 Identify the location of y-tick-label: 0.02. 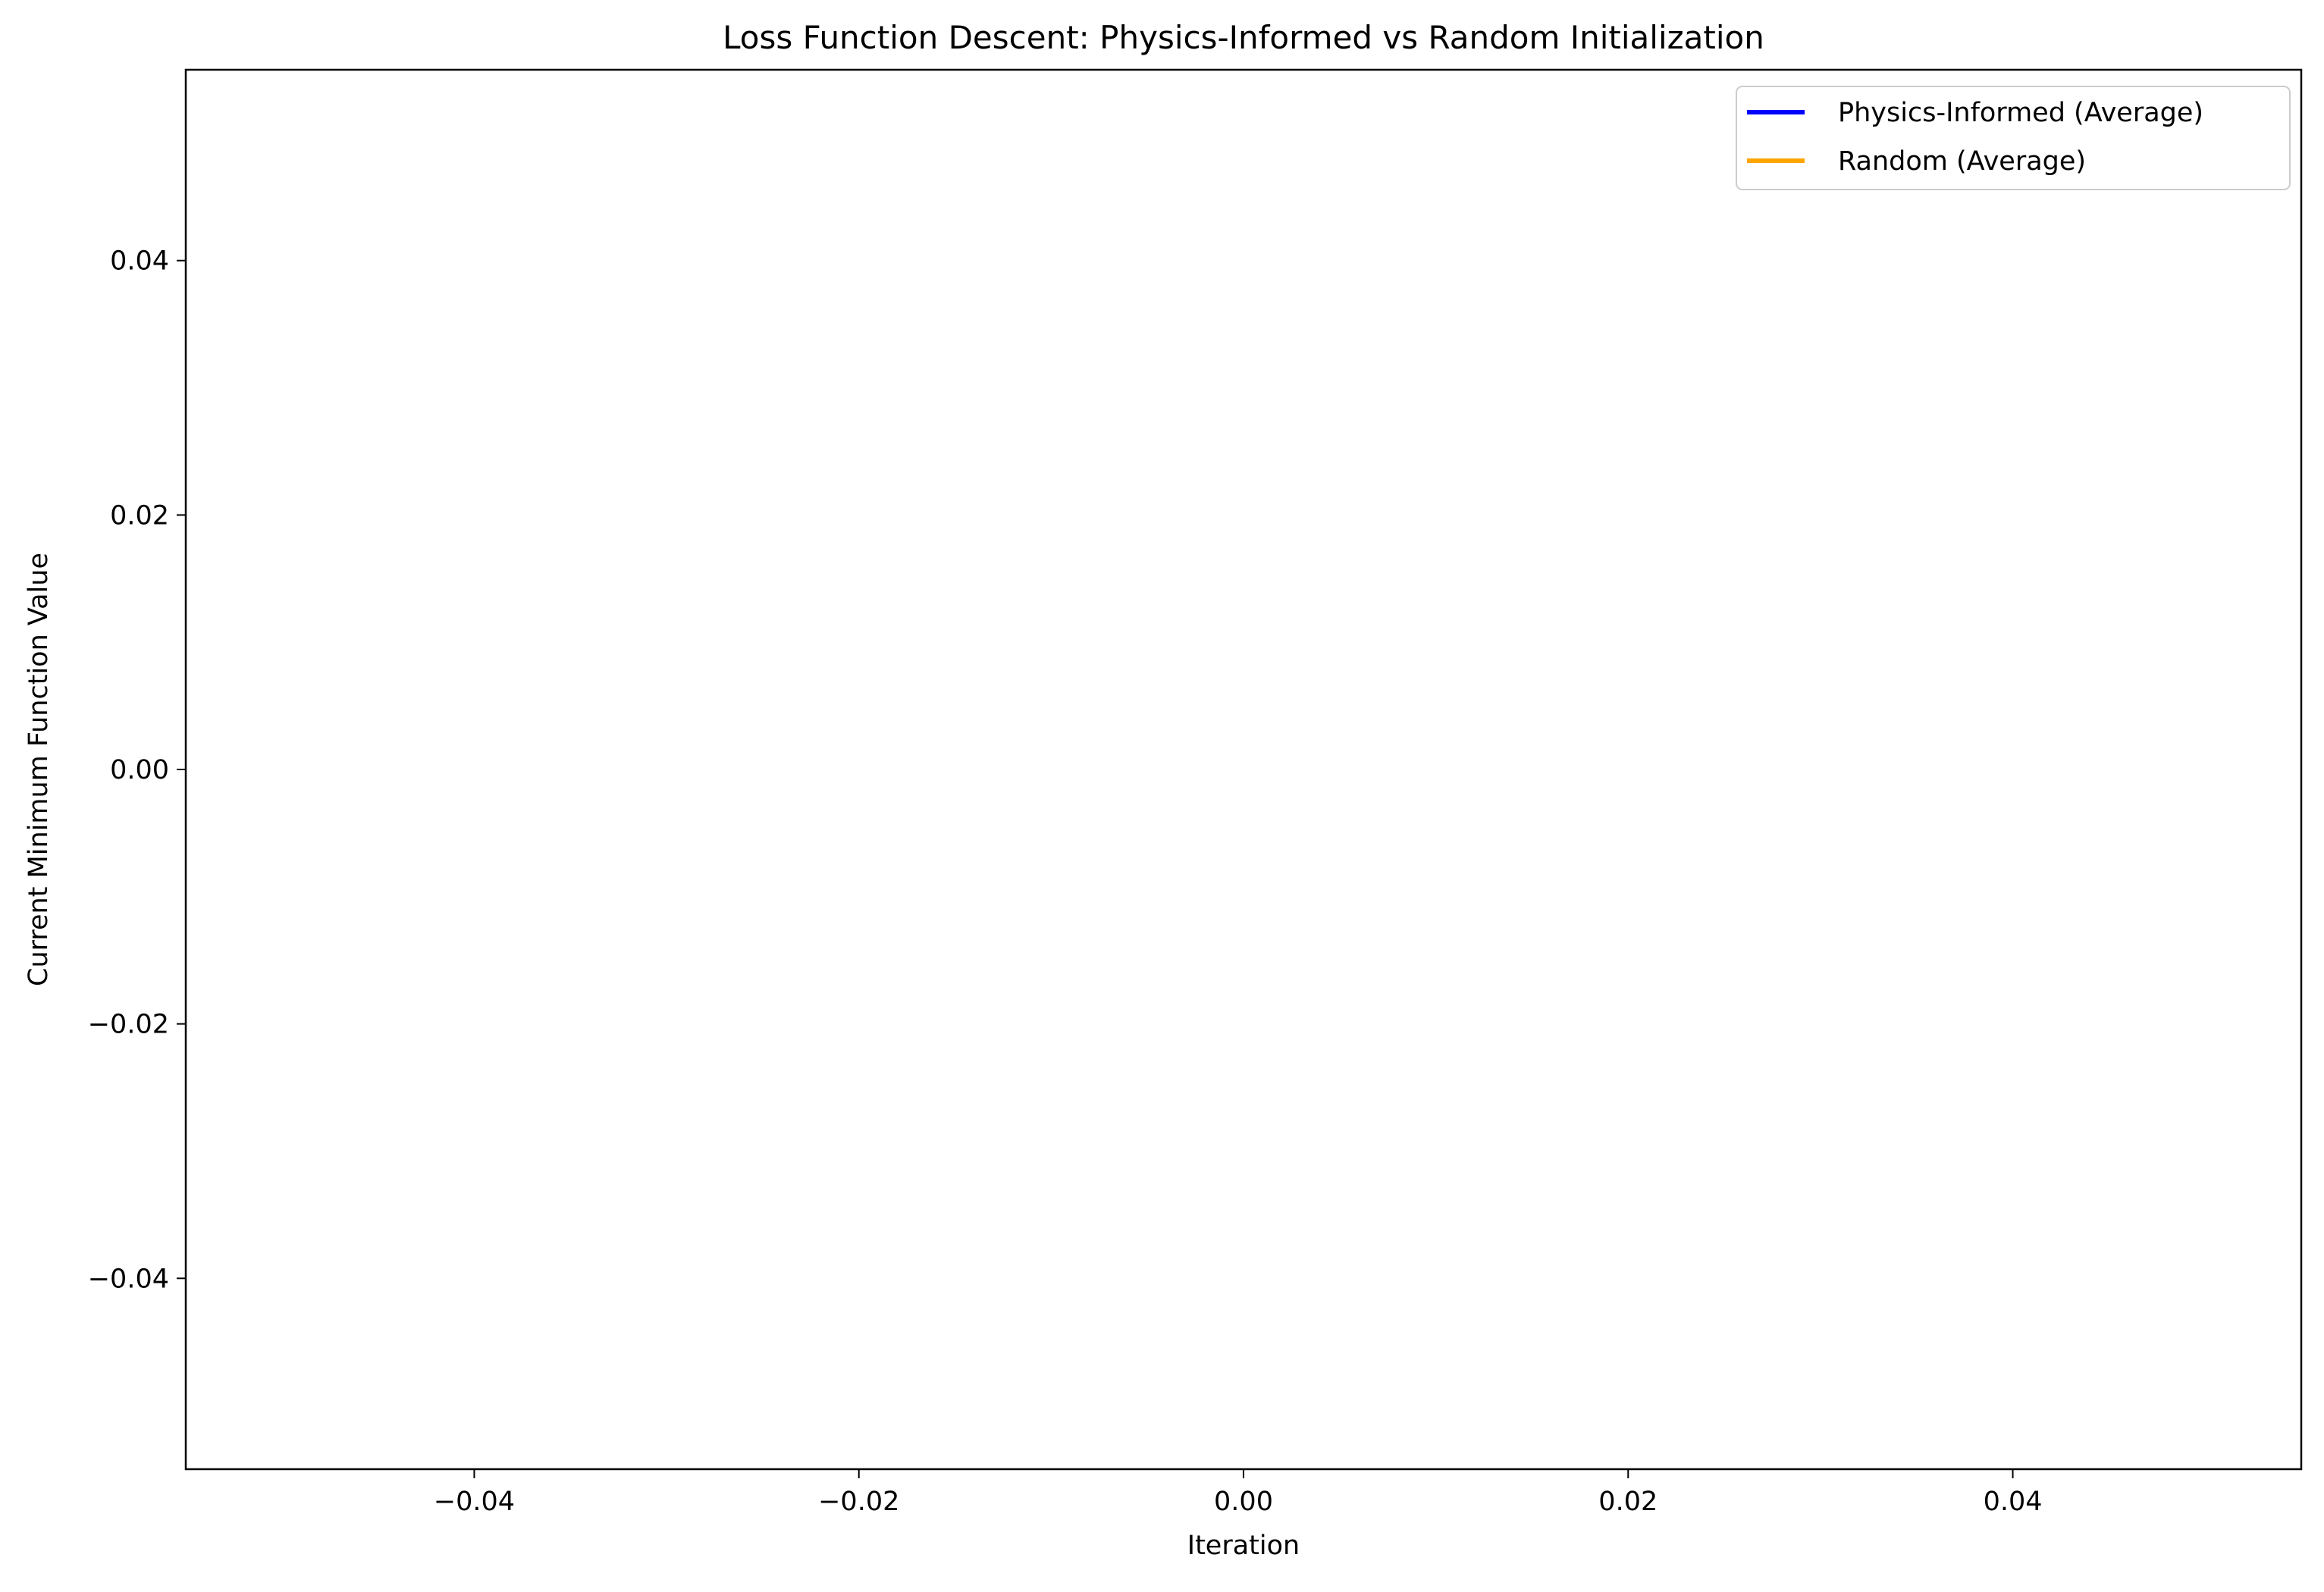
(139, 515).